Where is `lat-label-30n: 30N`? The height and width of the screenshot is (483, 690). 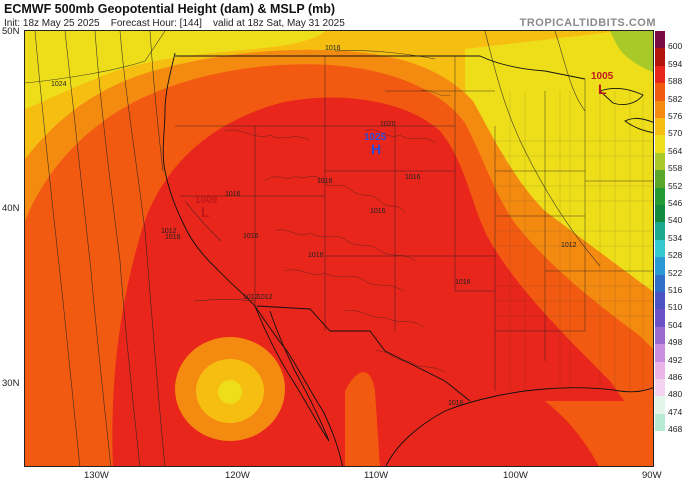
lat-label-30n: 30N is located at coordinates (11, 383).